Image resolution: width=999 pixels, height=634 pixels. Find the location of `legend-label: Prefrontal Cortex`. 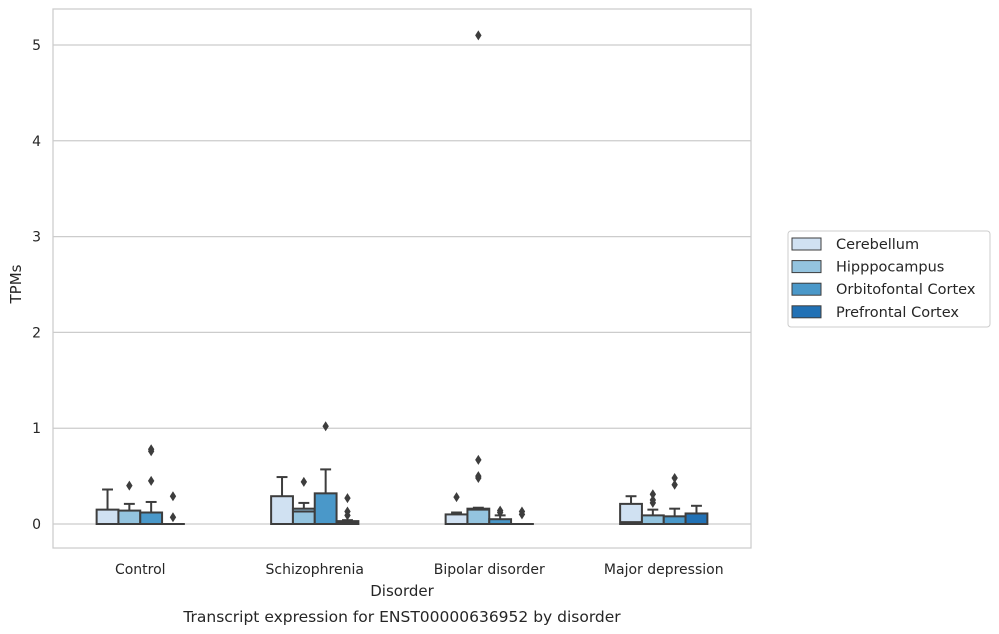

legend-label: Prefrontal Cortex is located at coordinates (897, 313).